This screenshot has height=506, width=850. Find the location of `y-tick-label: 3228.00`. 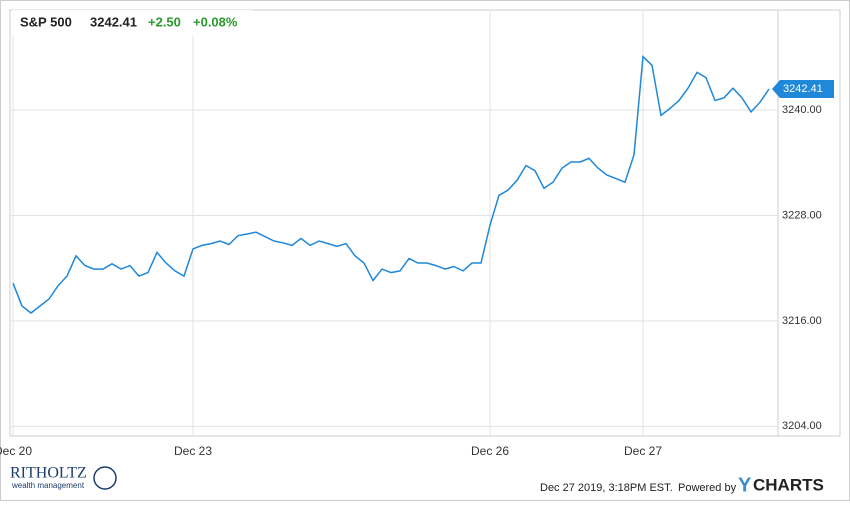

y-tick-label: 3228.00 is located at coordinates (802, 215).